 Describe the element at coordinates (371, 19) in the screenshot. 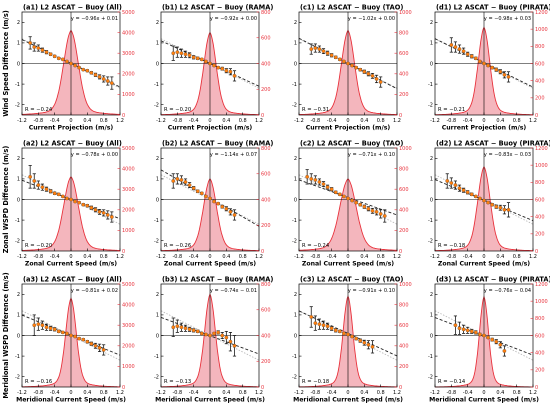

I see `fit-equation: y = −1.02x + 0.00` at that location.